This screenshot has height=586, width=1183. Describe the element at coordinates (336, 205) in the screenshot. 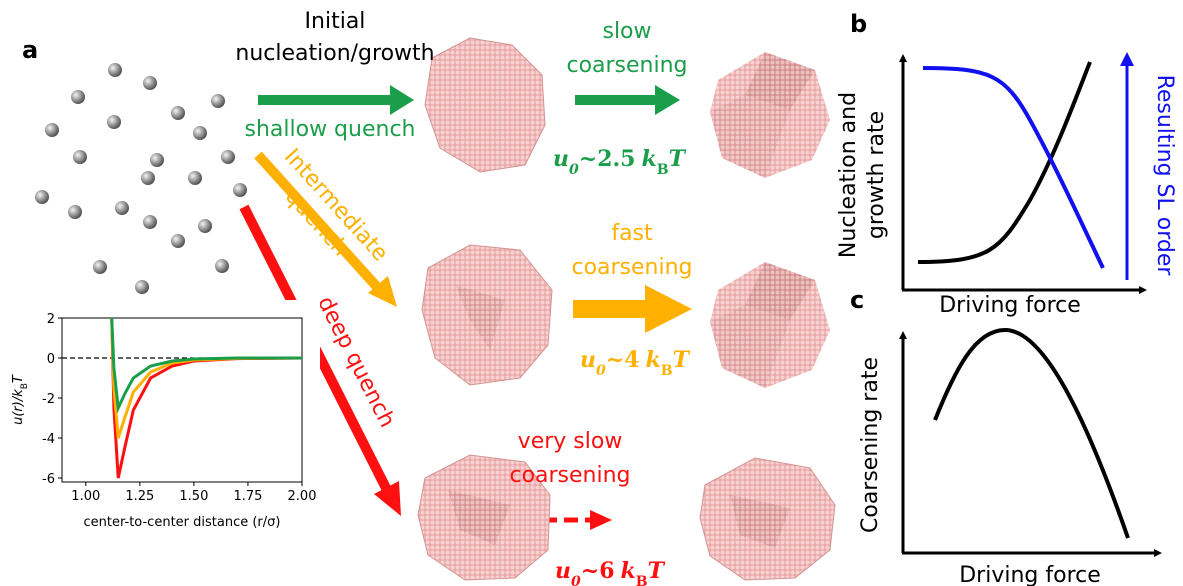

I see `rotated-label: Intermediate quench` at that location.